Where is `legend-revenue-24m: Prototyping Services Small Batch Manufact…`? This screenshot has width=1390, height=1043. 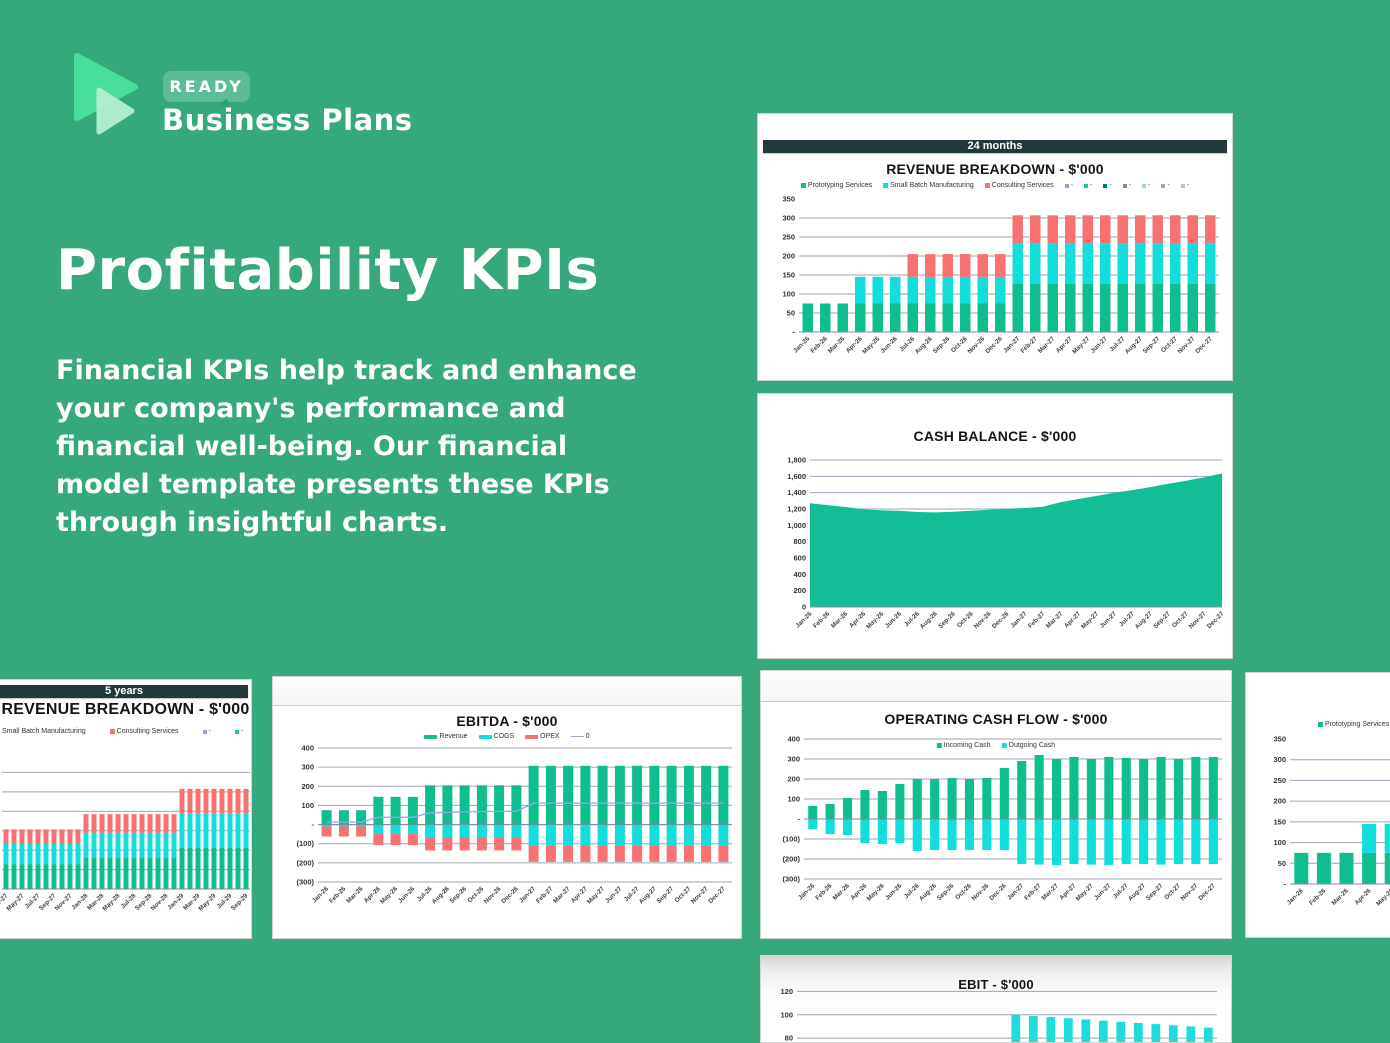
legend-revenue-24m: Prototyping Services Small Batch Manufact… is located at coordinates (995, 185).